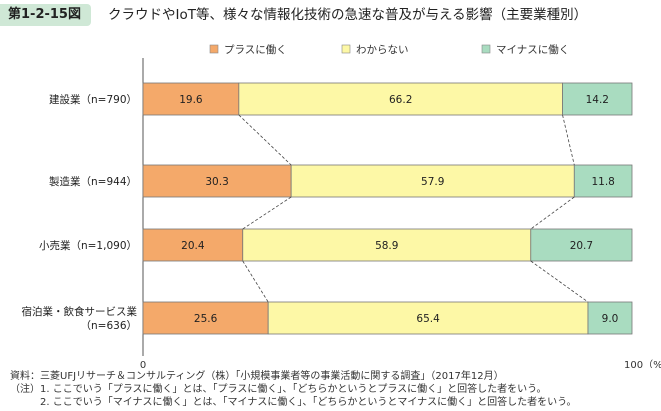 The height and width of the screenshot is (411, 661). I want to click on x-tick-label-1: 100（%）, so click(642, 363).